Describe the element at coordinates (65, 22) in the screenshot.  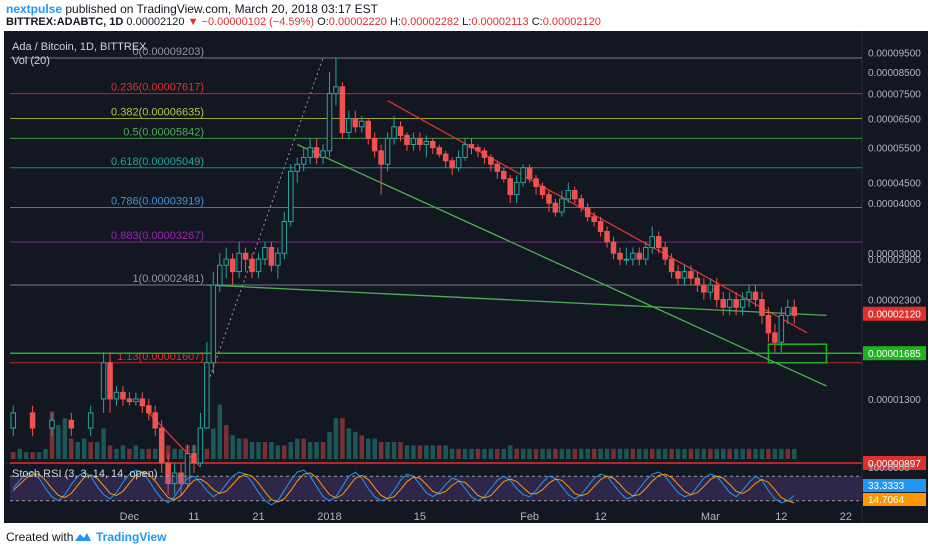
I see `symbol-label: BITTREX:ADABTC, 1D` at that location.